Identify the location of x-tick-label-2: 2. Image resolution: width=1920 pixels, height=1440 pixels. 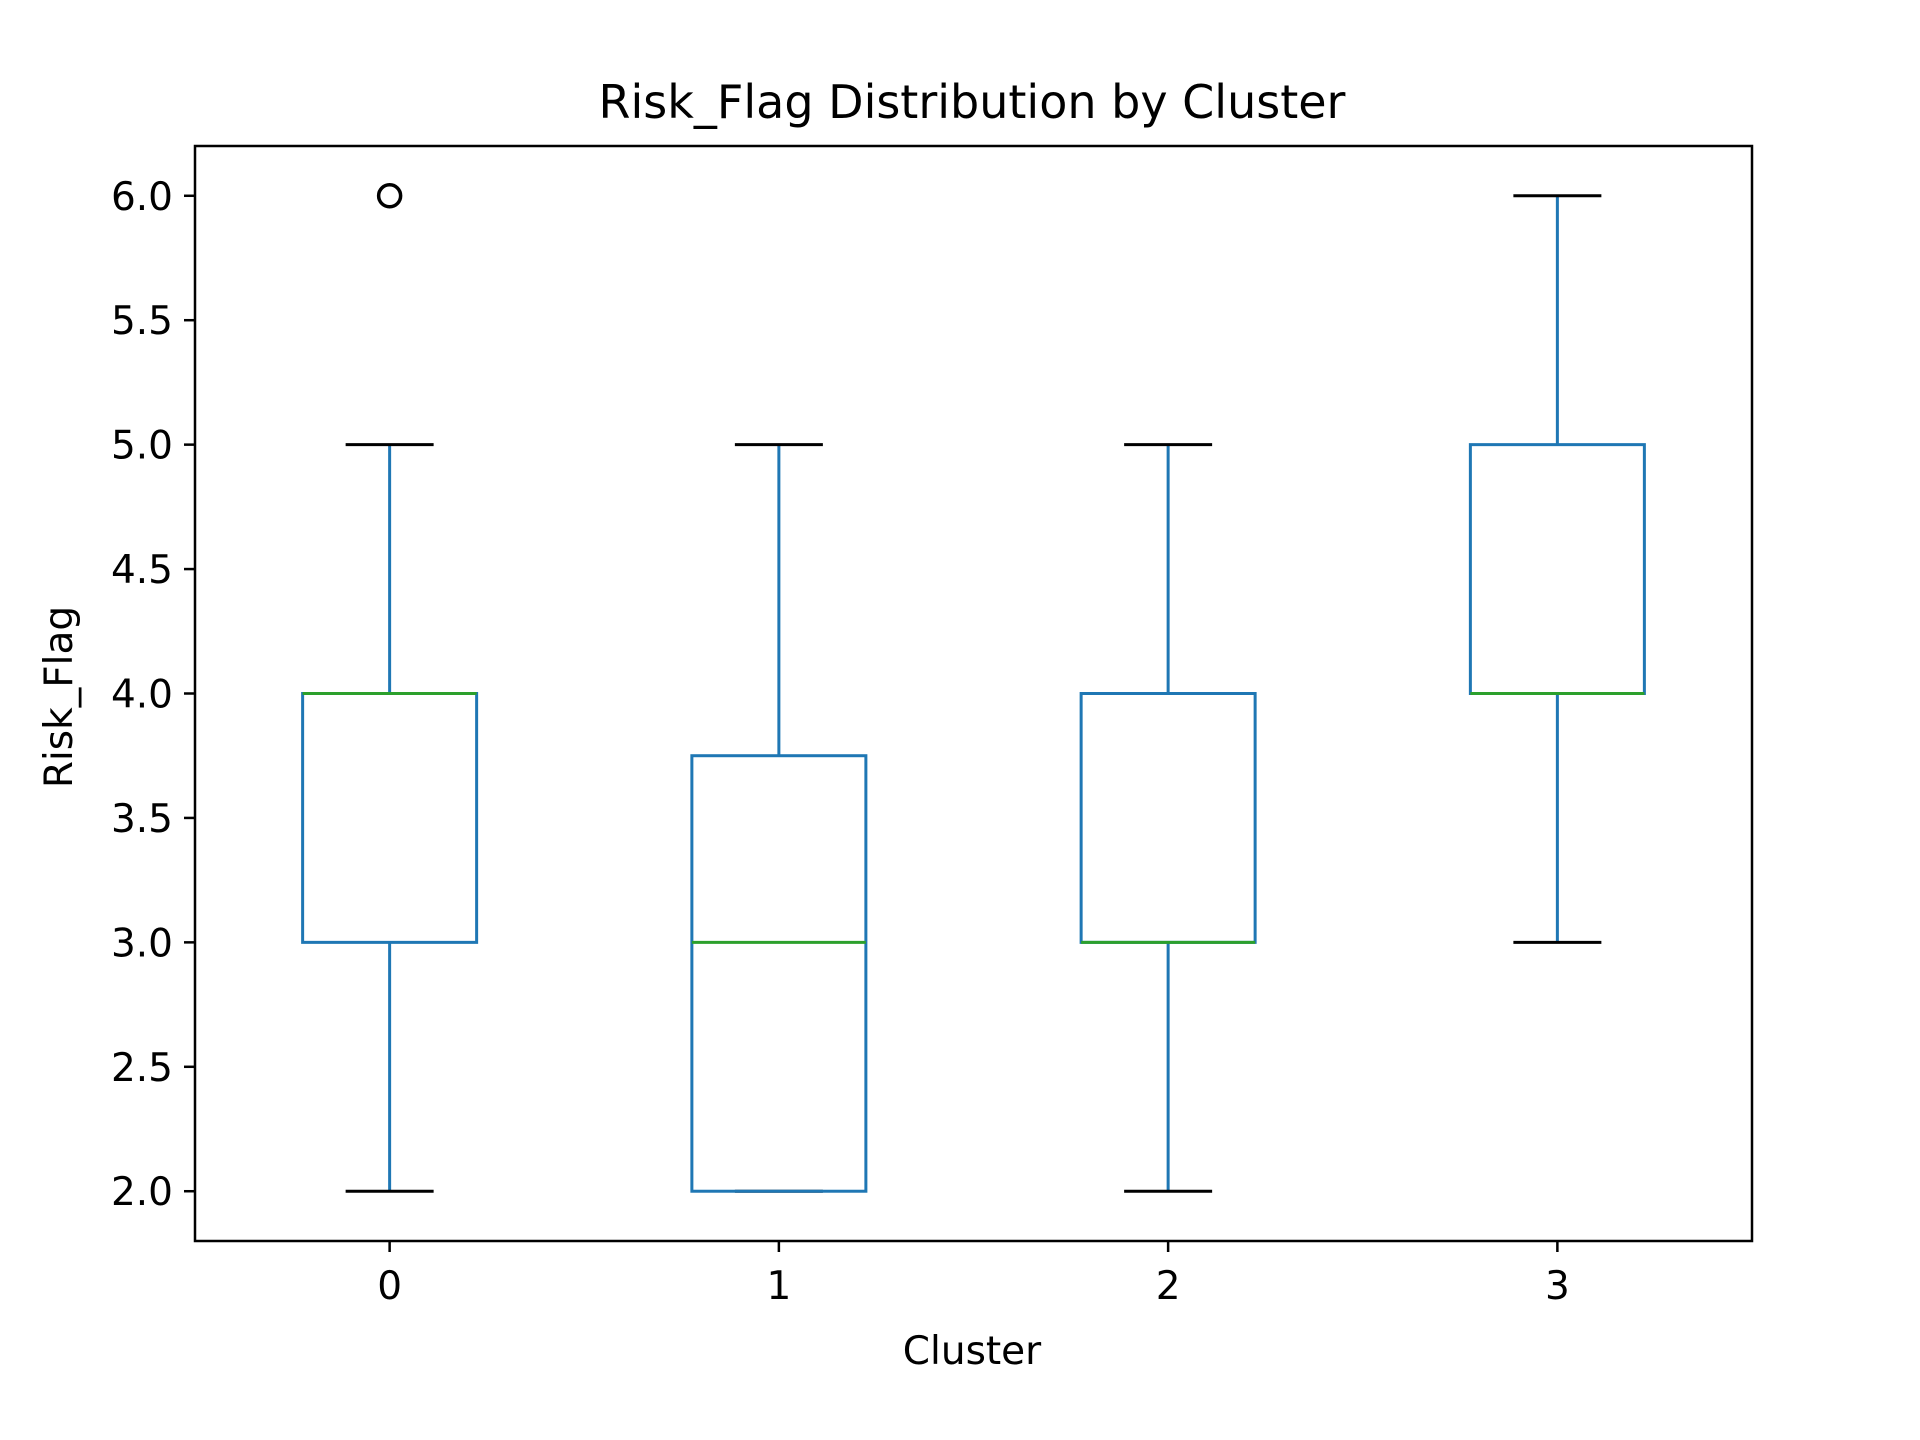
(1168, 1286).